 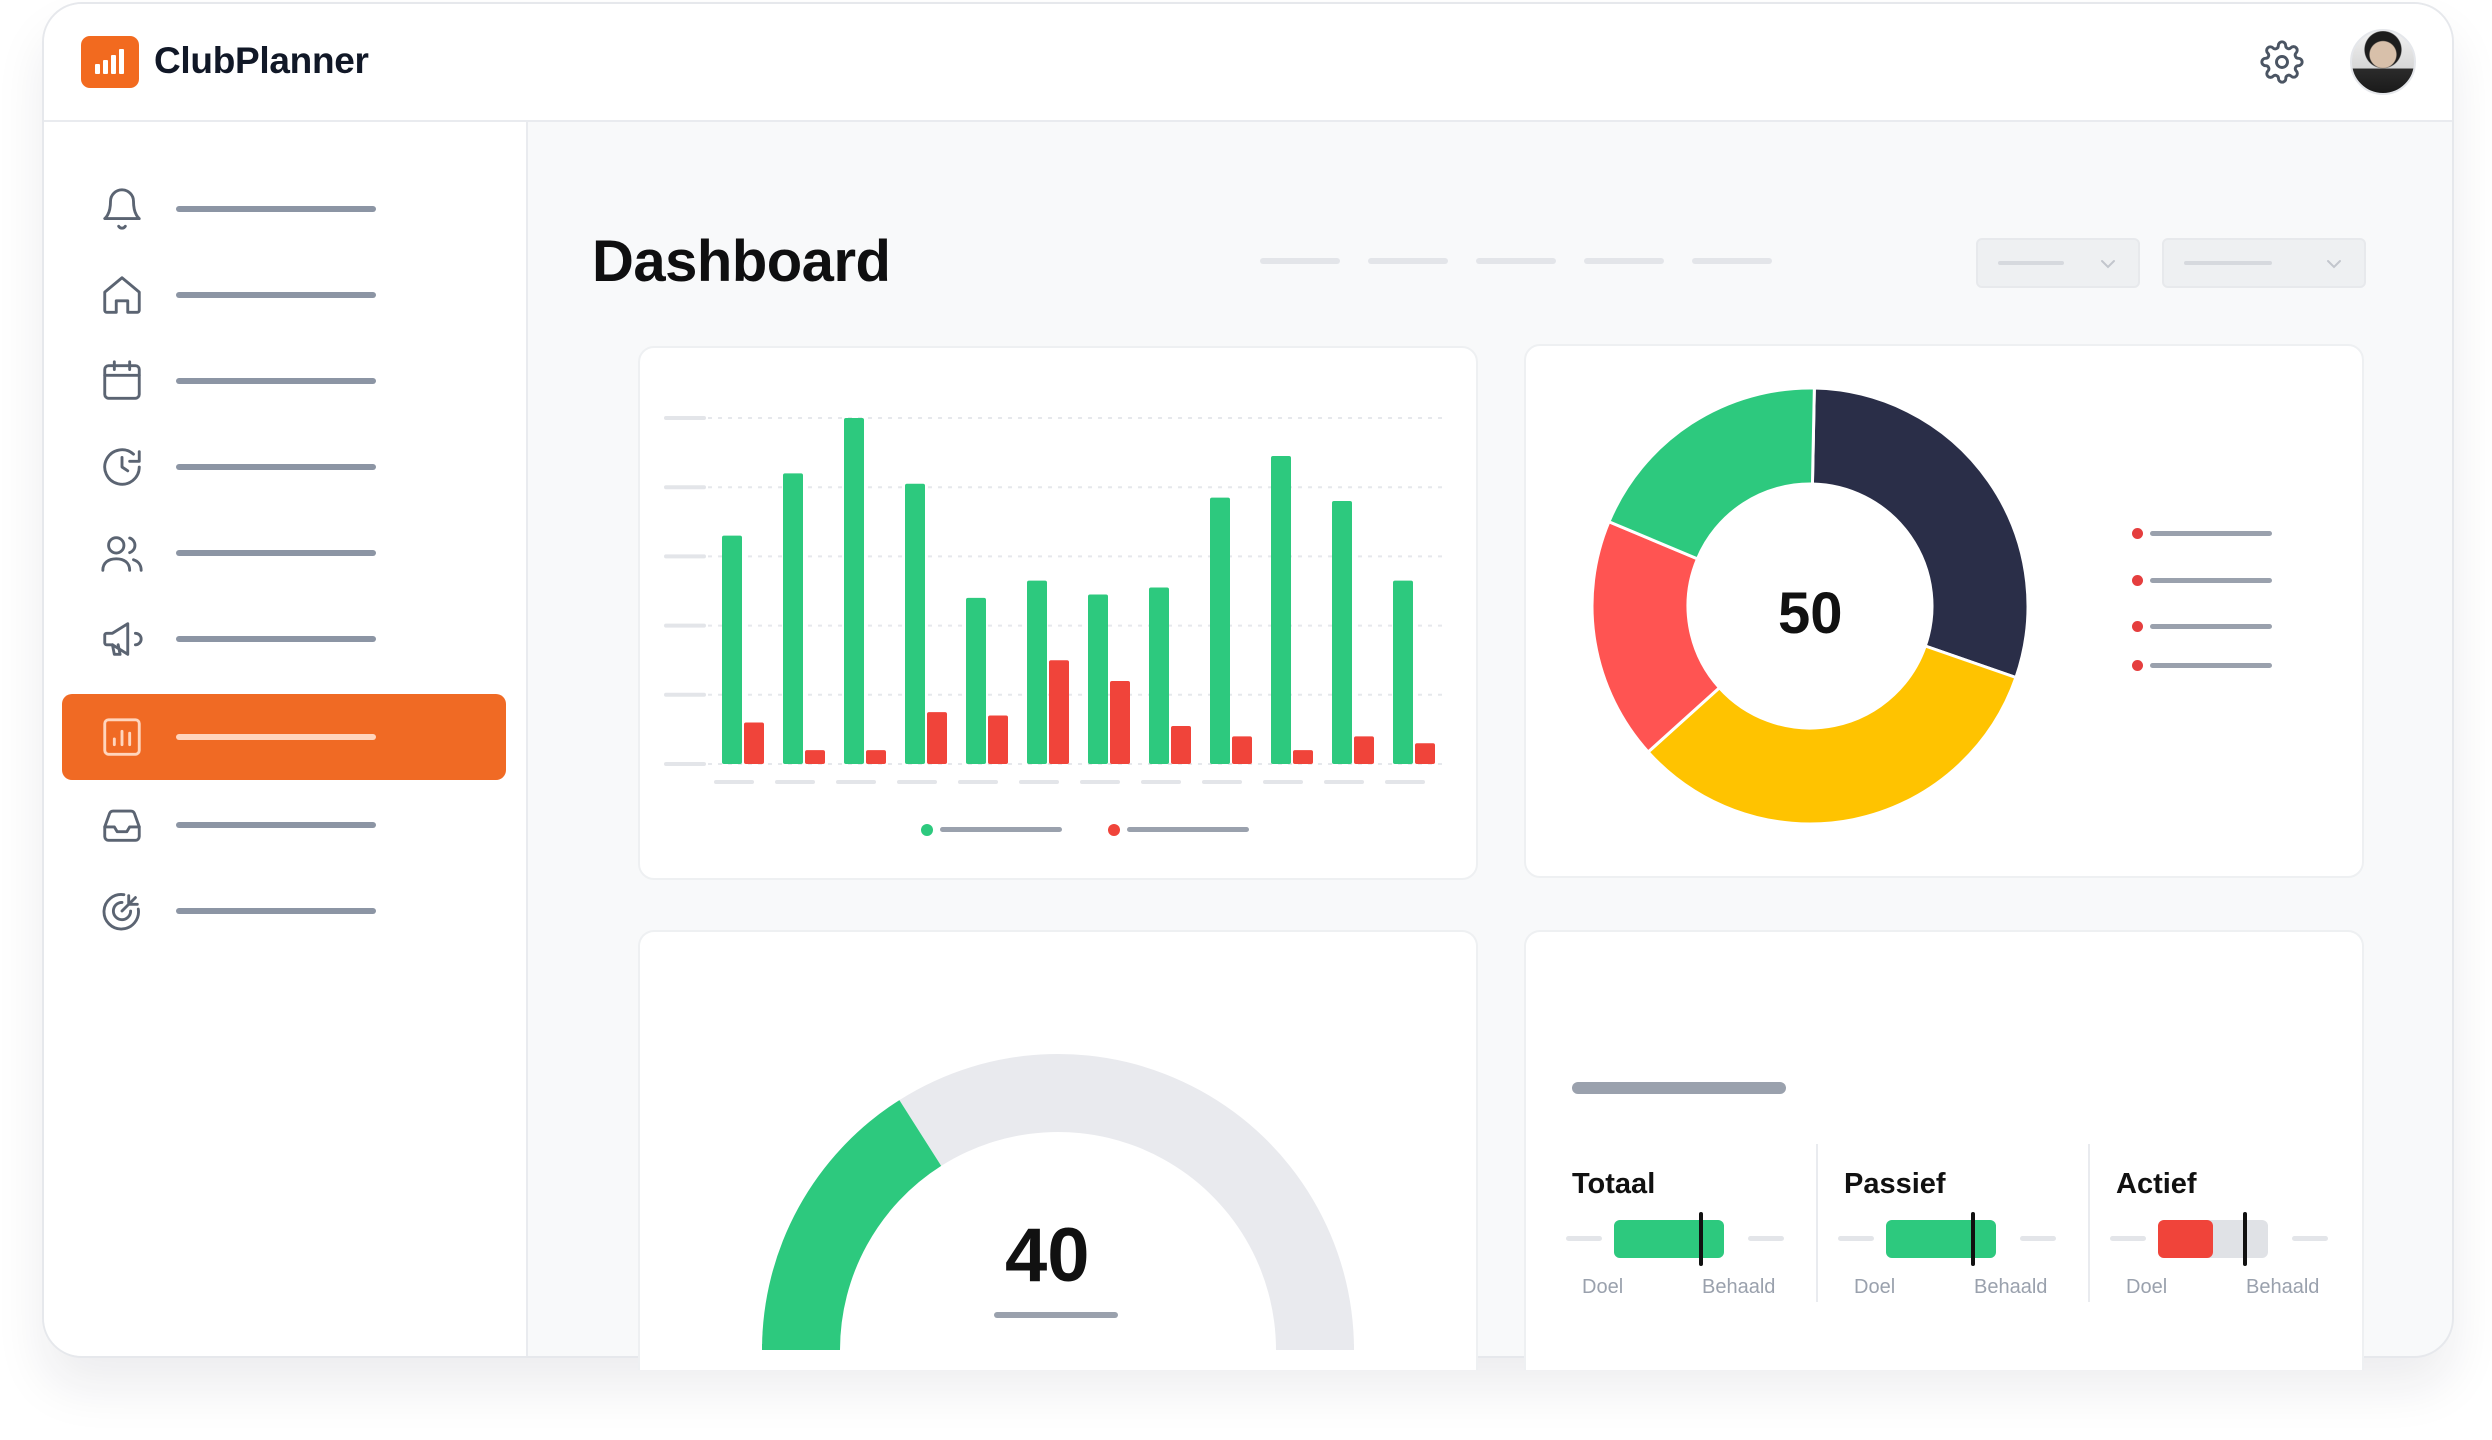 I want to click on kpi-actief: Actief Doel Behaald, so click(x=2248, y=1225).